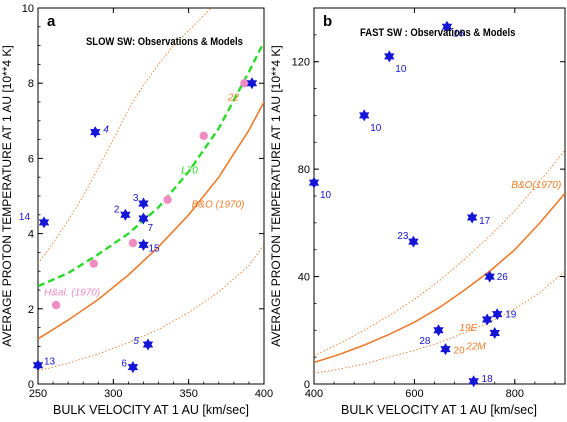 The width and height of the screenshot is (567, 422). What do you see at coordinates (301, 63) in the screenshot?
I see `y-tick-label: 120` at bounding box center [301, 63].